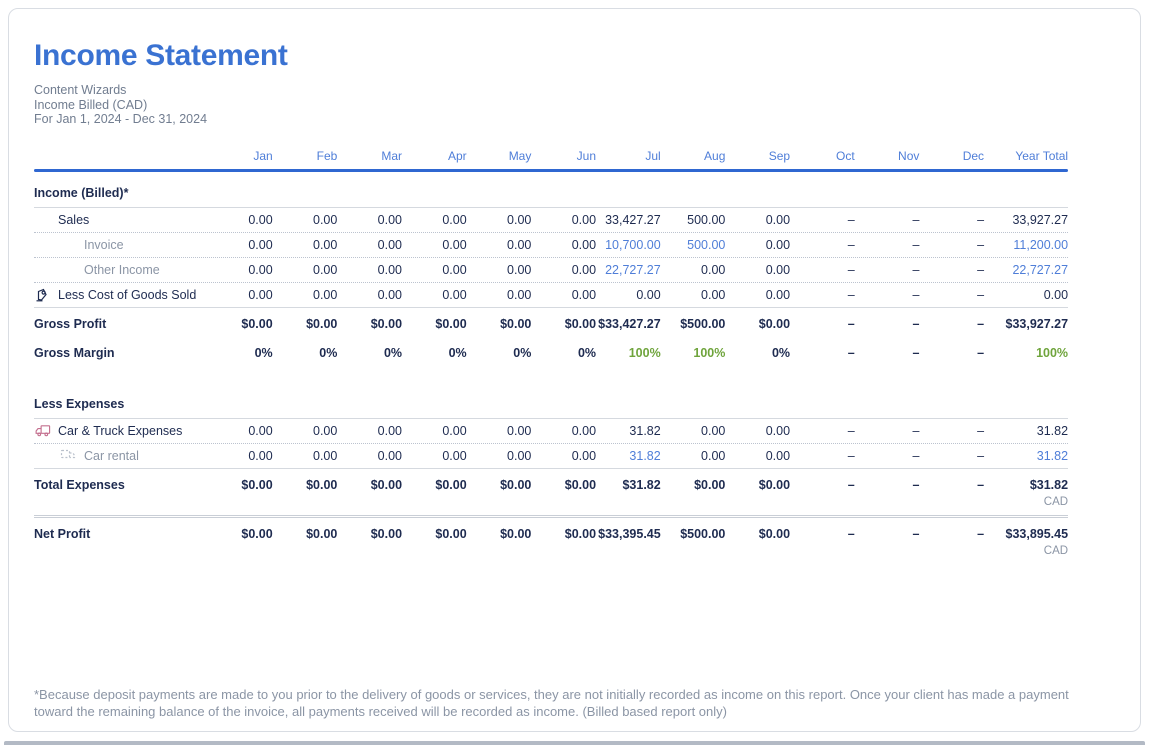 The height and width of the screenshot is (745, 1149). What do you see at coordinates (111, 455) in the screenshot?
I see `row-label: Car rental` at bounding box center [111, 455].